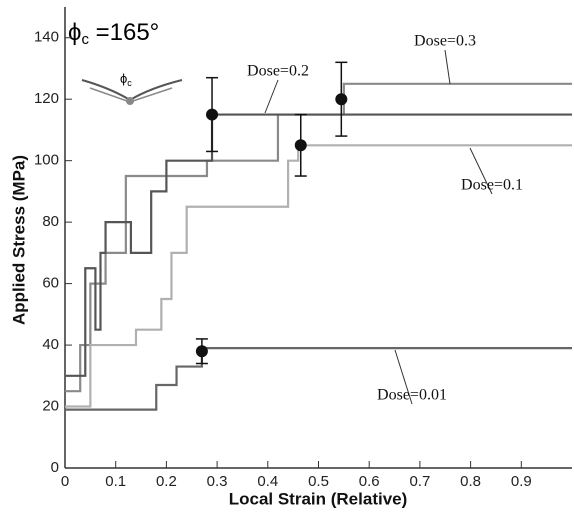 Image resolution: width=574 pixels, height=516 pixels. Describe the element at coordinates (278, 71) in the screenshot. I see `series-label: Dose=0.2` at that location.